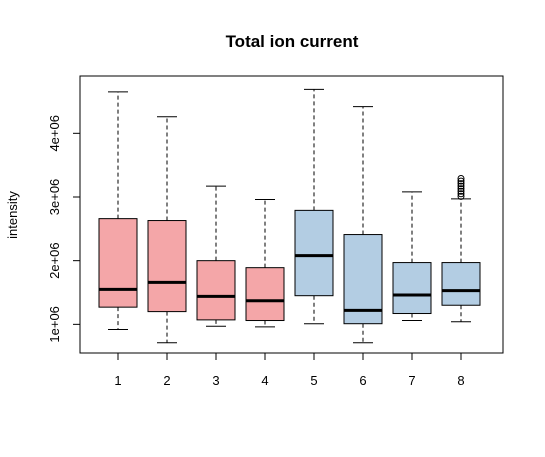 This screenshot has height=457, width=545. What do you see at coordinates (54, 324) in the screenshot?
I see `y-tick-label: 1e+06` at bounding box center [54, 324].